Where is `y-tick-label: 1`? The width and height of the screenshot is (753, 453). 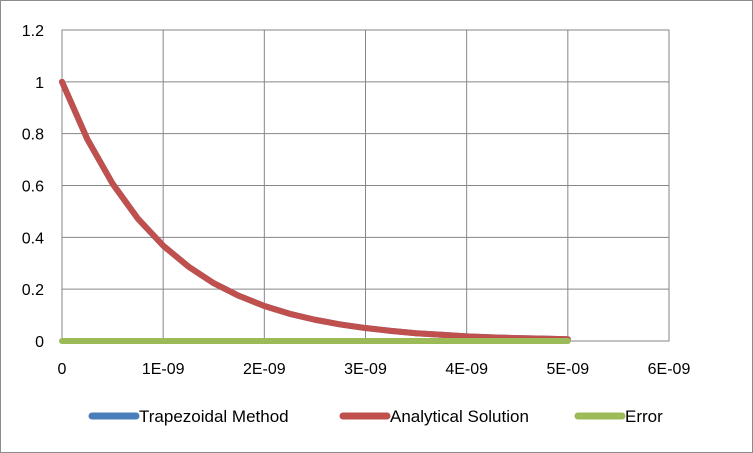 y-tick-label: 1 is located at coordinates (39, 83).